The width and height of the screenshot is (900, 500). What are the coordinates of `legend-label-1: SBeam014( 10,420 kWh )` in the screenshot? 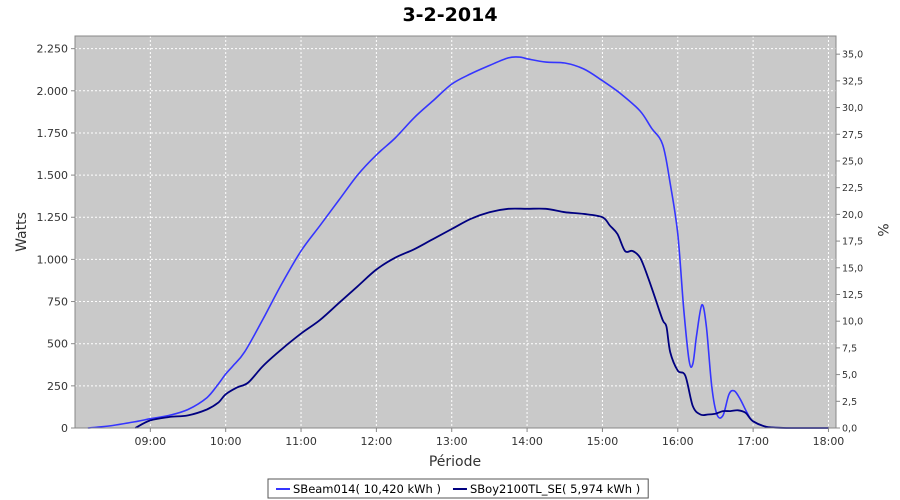 It's located at (367, 489).